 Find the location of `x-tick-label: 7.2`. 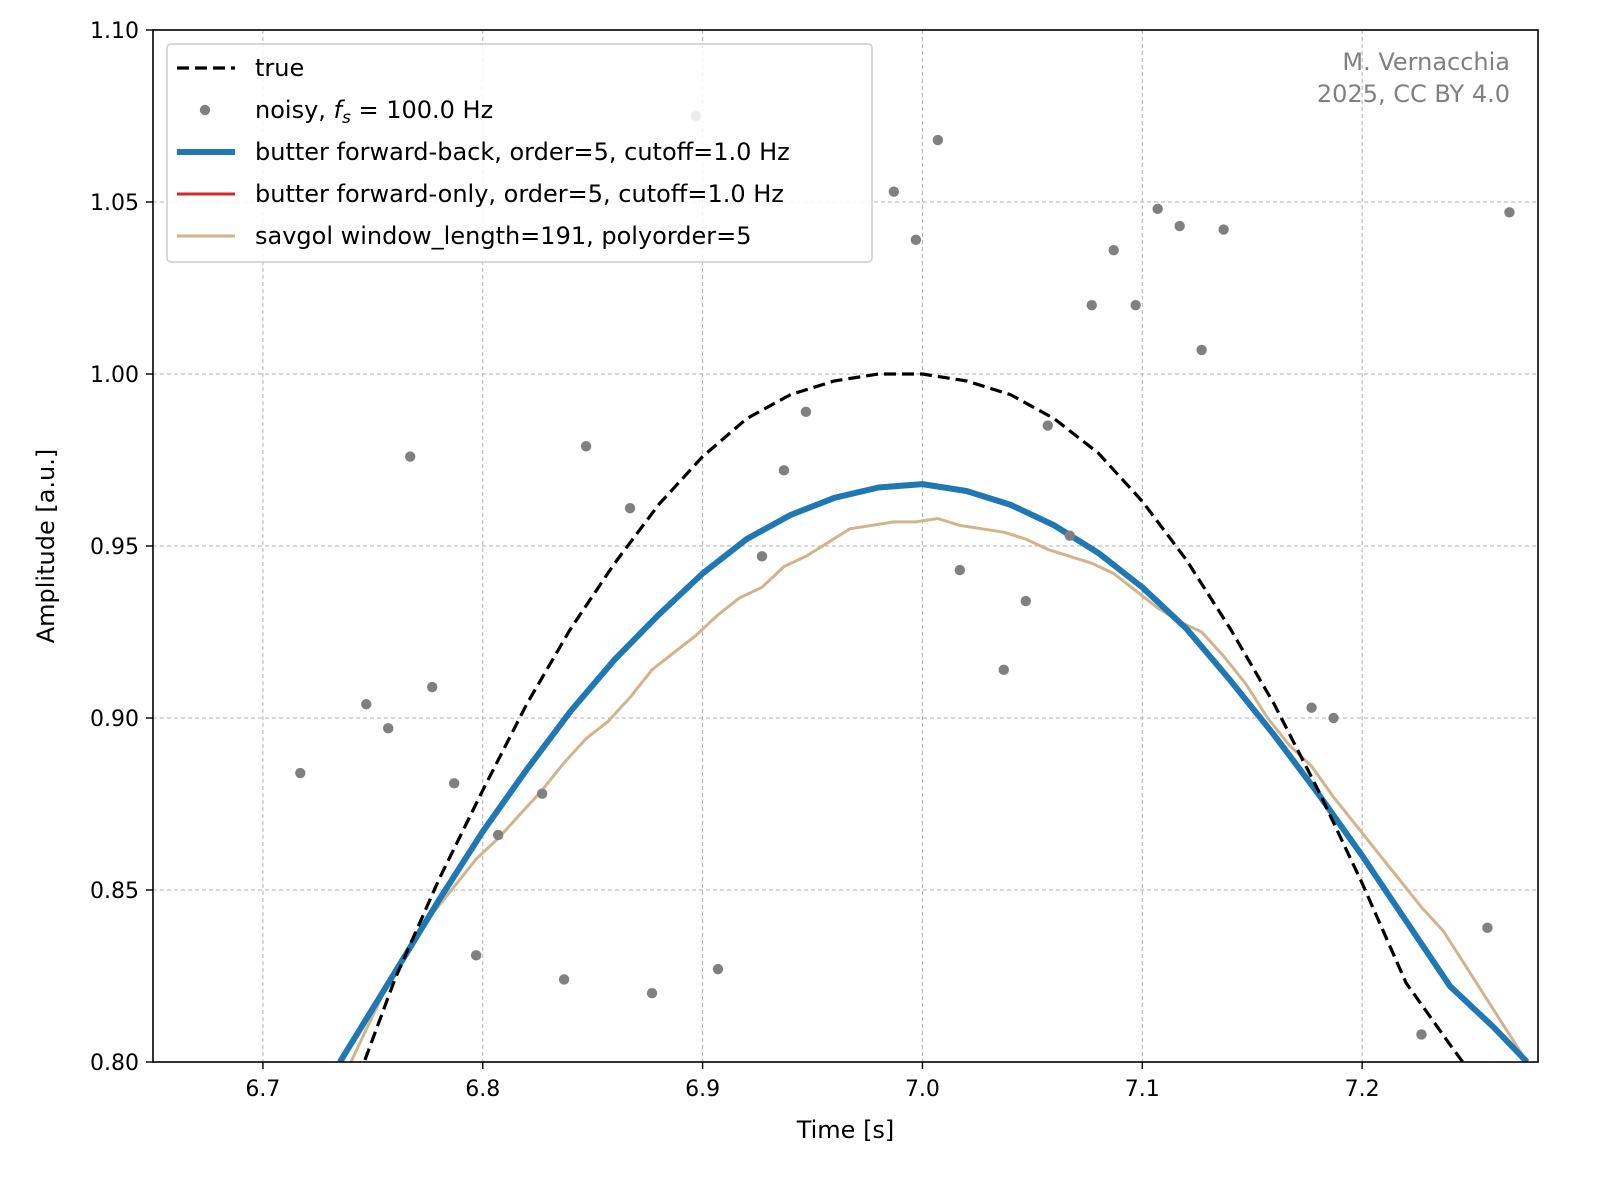

x-tick-label: 7.2 is located at coordinates (1362, 1089).